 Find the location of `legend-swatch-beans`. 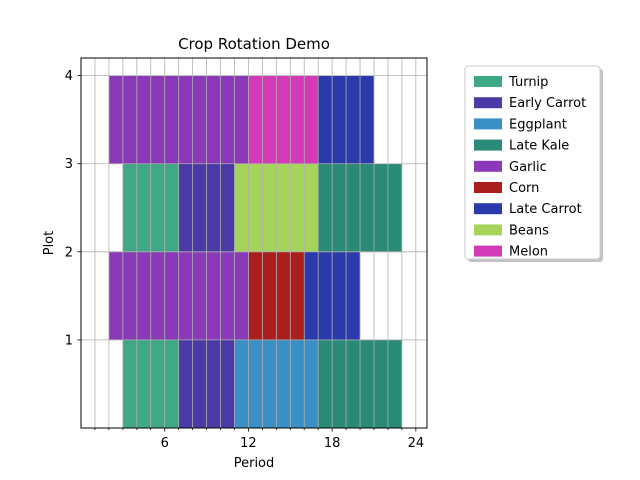

legend-swatch-beans is located at coordinates (488, 230).